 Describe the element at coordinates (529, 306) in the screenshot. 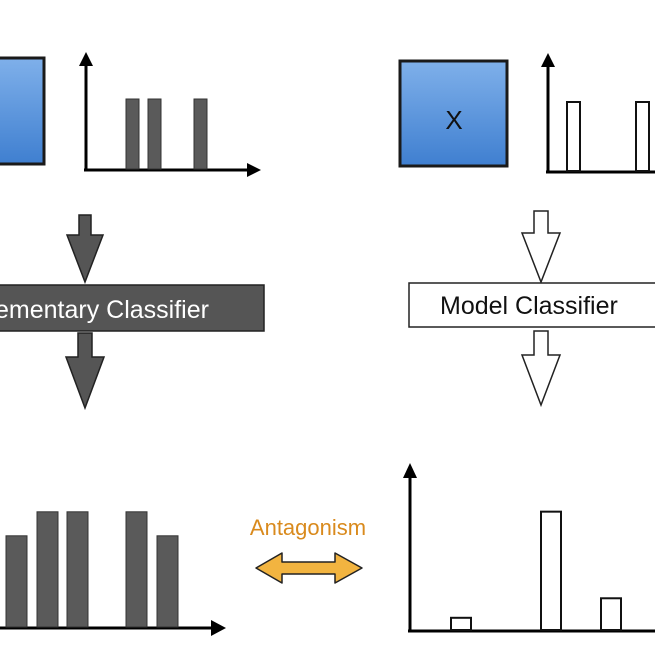

I see `right-classifier-label: Model Classifier` at that location.